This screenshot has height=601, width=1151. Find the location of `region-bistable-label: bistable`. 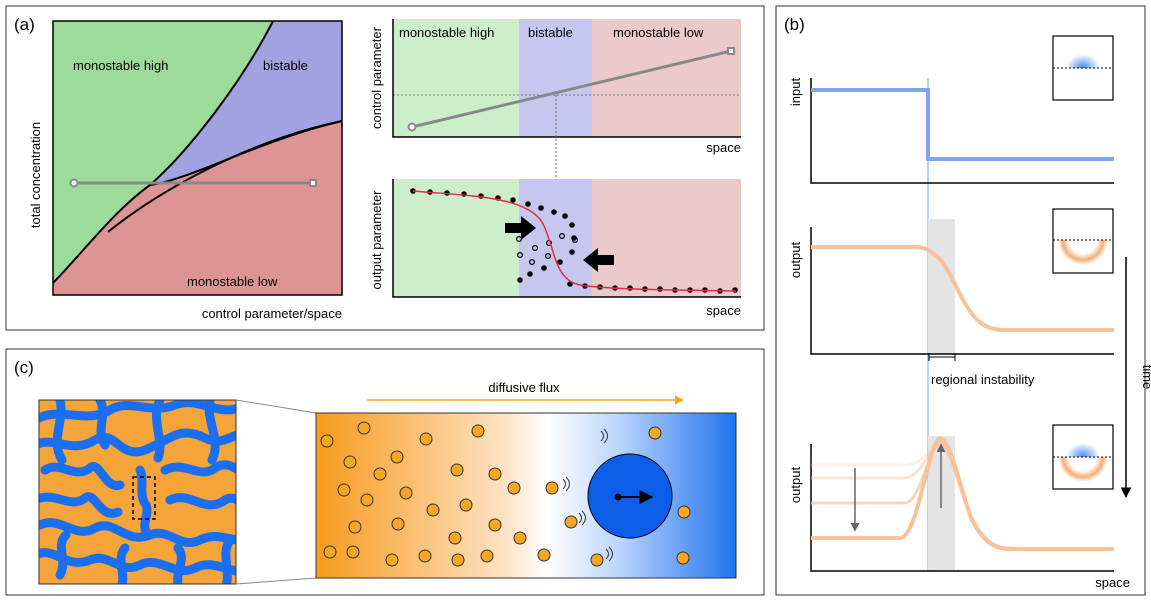

region-bistable-label: bistable is located at coordinates (285, 65).